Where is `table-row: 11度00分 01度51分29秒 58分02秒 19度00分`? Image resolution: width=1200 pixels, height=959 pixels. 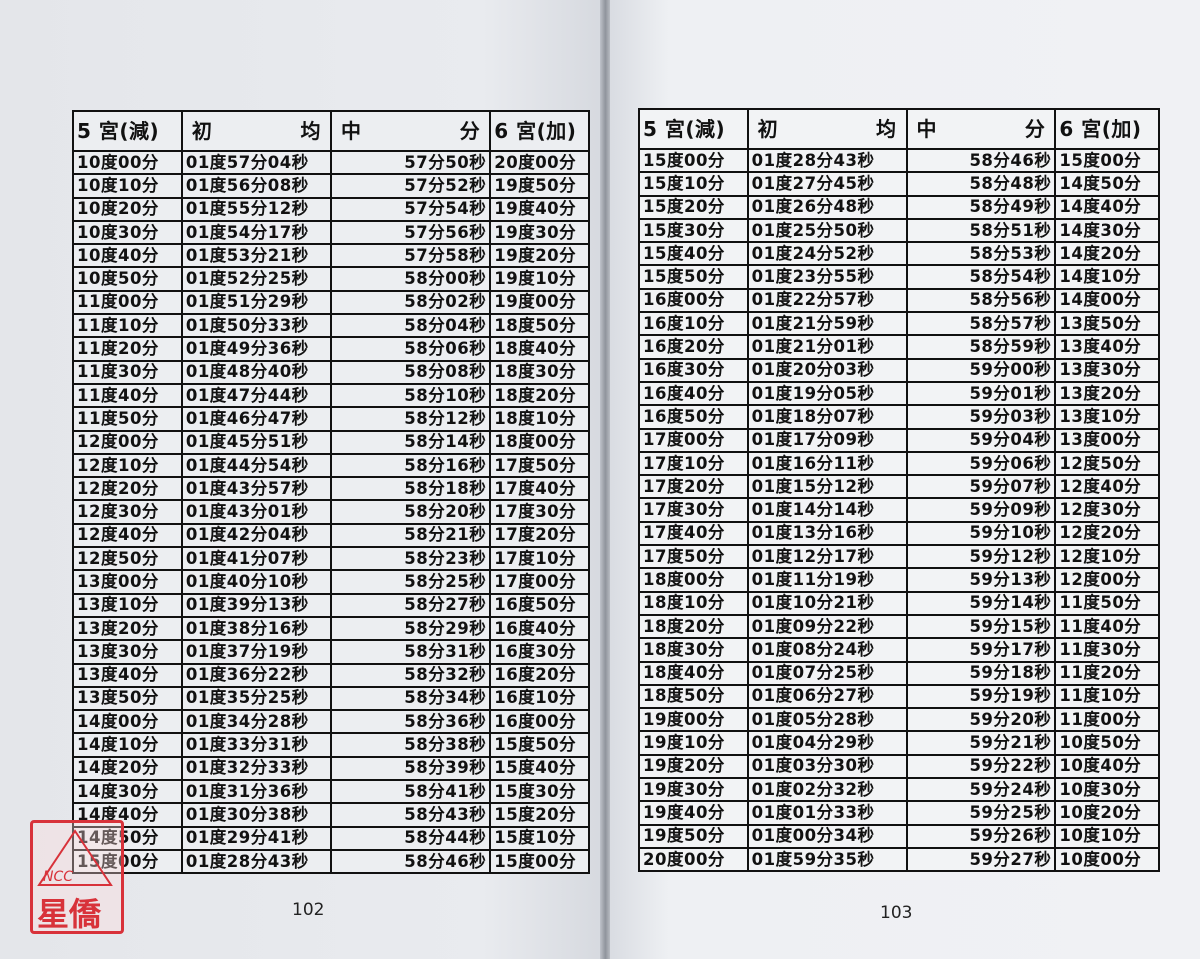
table-row: 11度00分 01度51分29秒 58分02秒 19度00分 is located at coordinates (331, 302).